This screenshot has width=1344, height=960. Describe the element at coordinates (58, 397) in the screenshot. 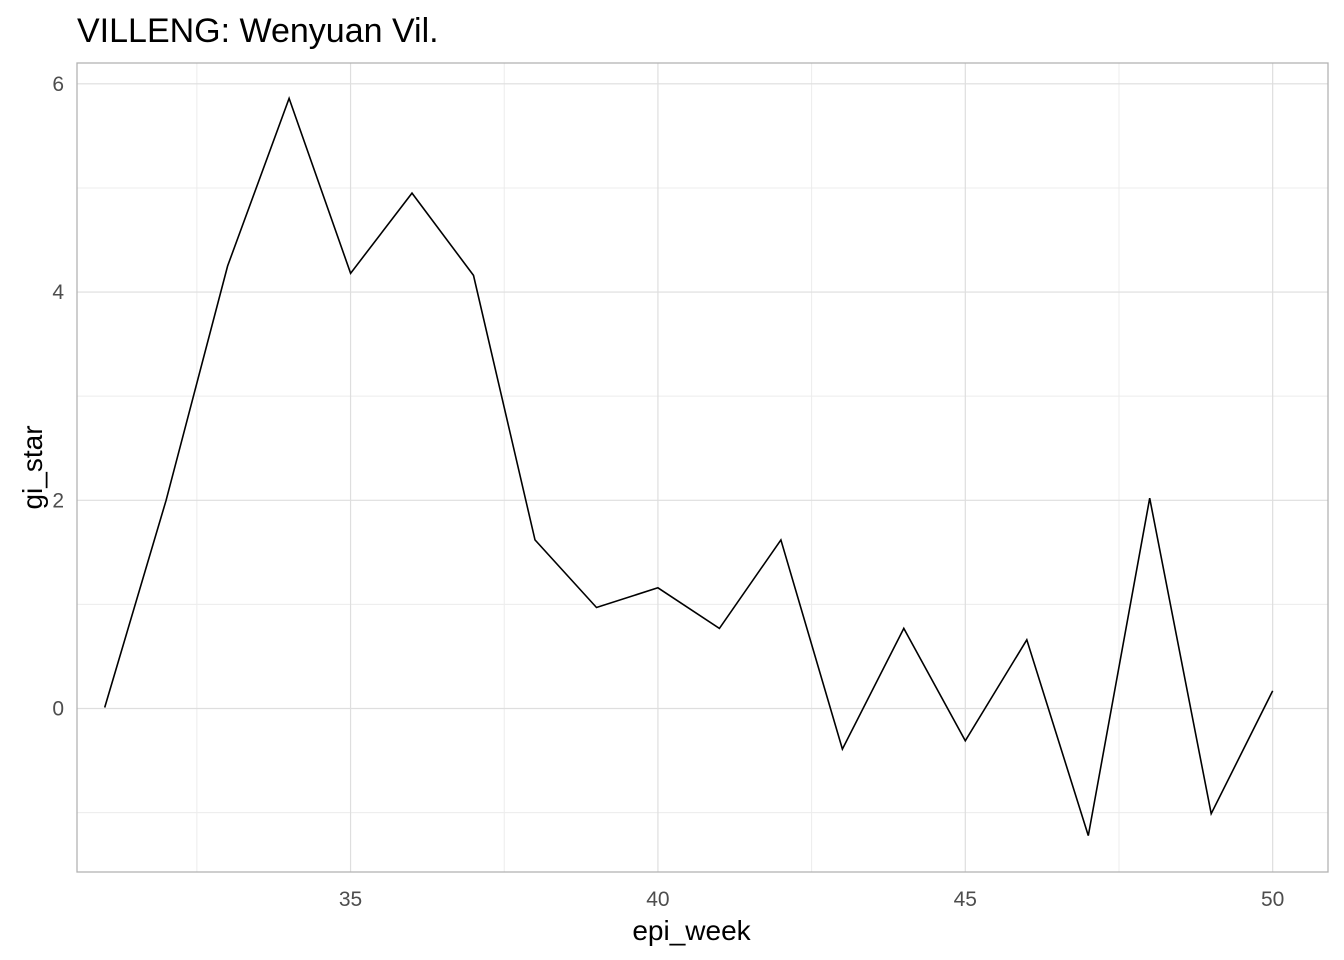

I see `y-axis-tick-labels: 0 2 4 6` at that location.